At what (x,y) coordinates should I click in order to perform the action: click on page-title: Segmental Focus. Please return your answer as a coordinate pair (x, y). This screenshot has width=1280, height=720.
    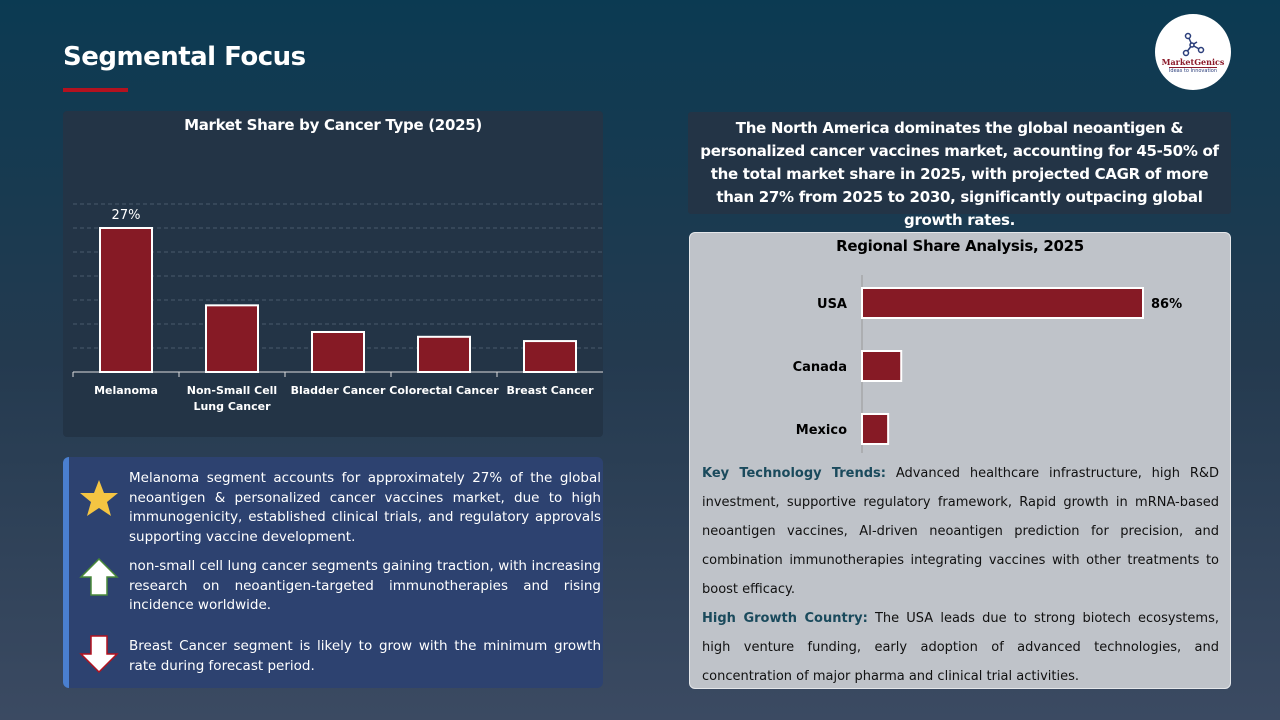
    Looking at the image, I should click on (184, 57).